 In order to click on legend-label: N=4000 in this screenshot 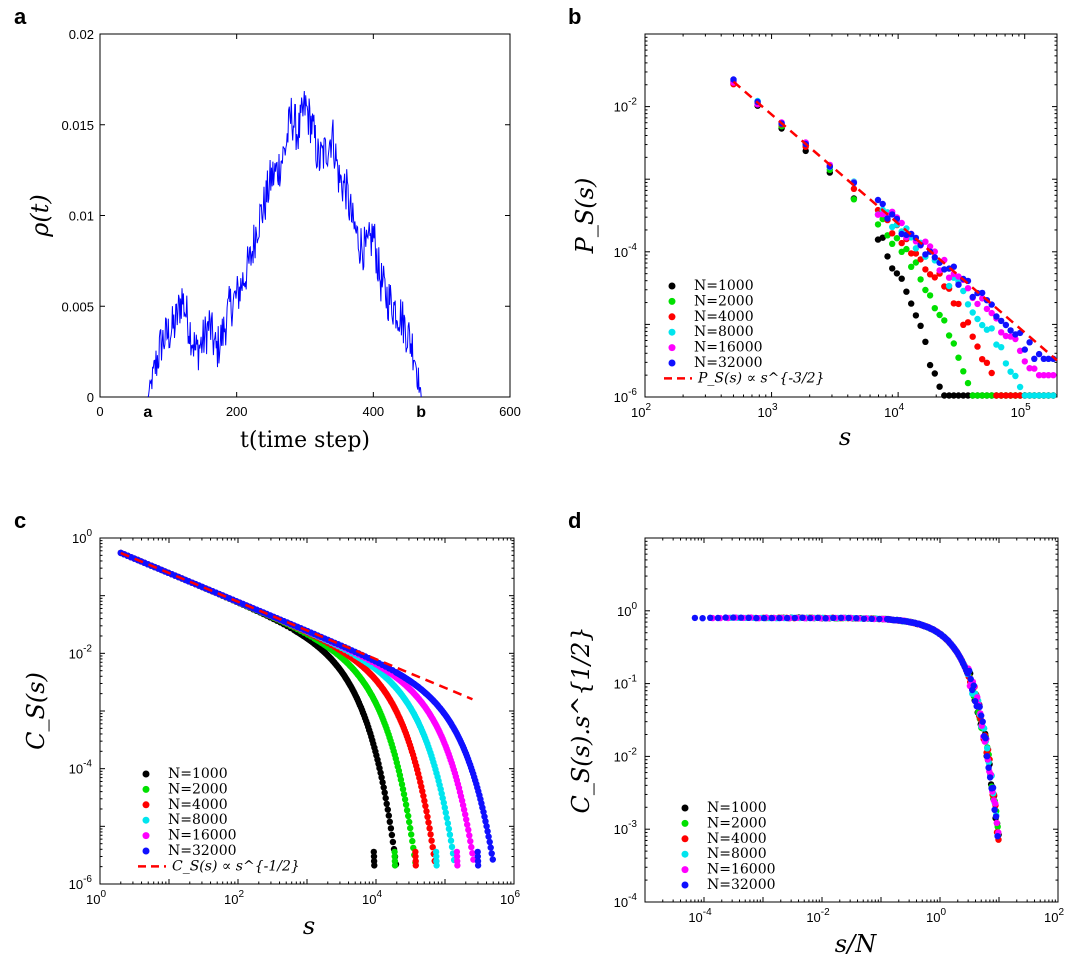, I will do `click(737, 839)`.